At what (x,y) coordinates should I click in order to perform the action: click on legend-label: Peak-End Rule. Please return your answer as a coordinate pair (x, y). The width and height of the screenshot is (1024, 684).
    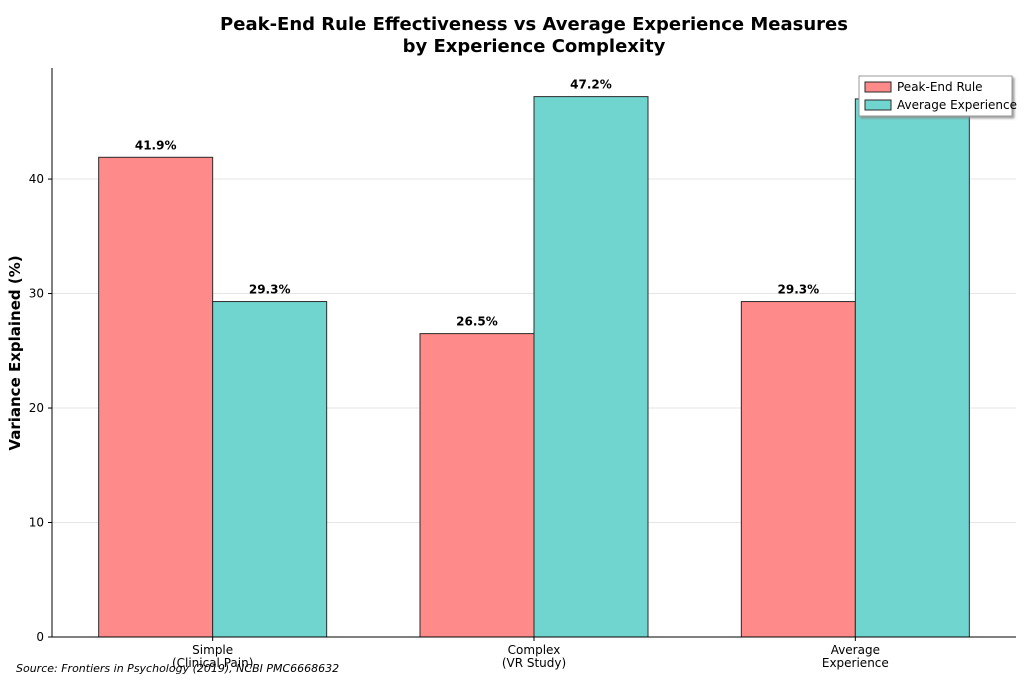
    Looking at the image, I should click on (940, 87).